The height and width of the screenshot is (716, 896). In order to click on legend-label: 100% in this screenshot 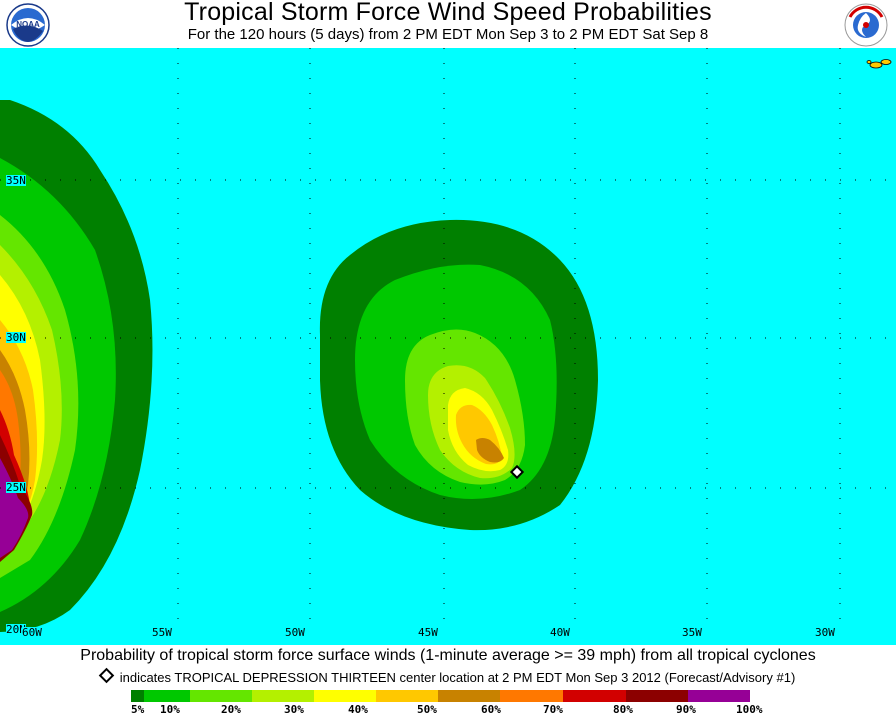, I will do `click(749, 709)`.